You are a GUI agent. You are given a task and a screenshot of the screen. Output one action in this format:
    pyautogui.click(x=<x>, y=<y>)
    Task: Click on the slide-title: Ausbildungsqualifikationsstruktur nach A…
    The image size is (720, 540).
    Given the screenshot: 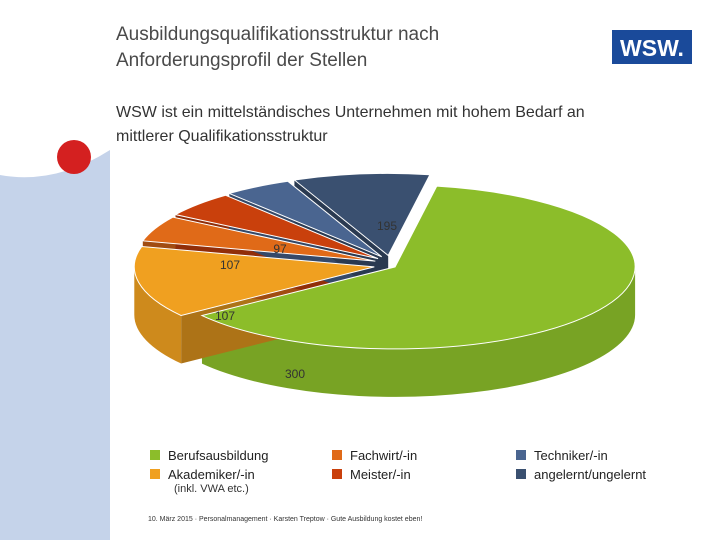 What is the action you would take?
    pyautogui.click(x=351, y=48)
    